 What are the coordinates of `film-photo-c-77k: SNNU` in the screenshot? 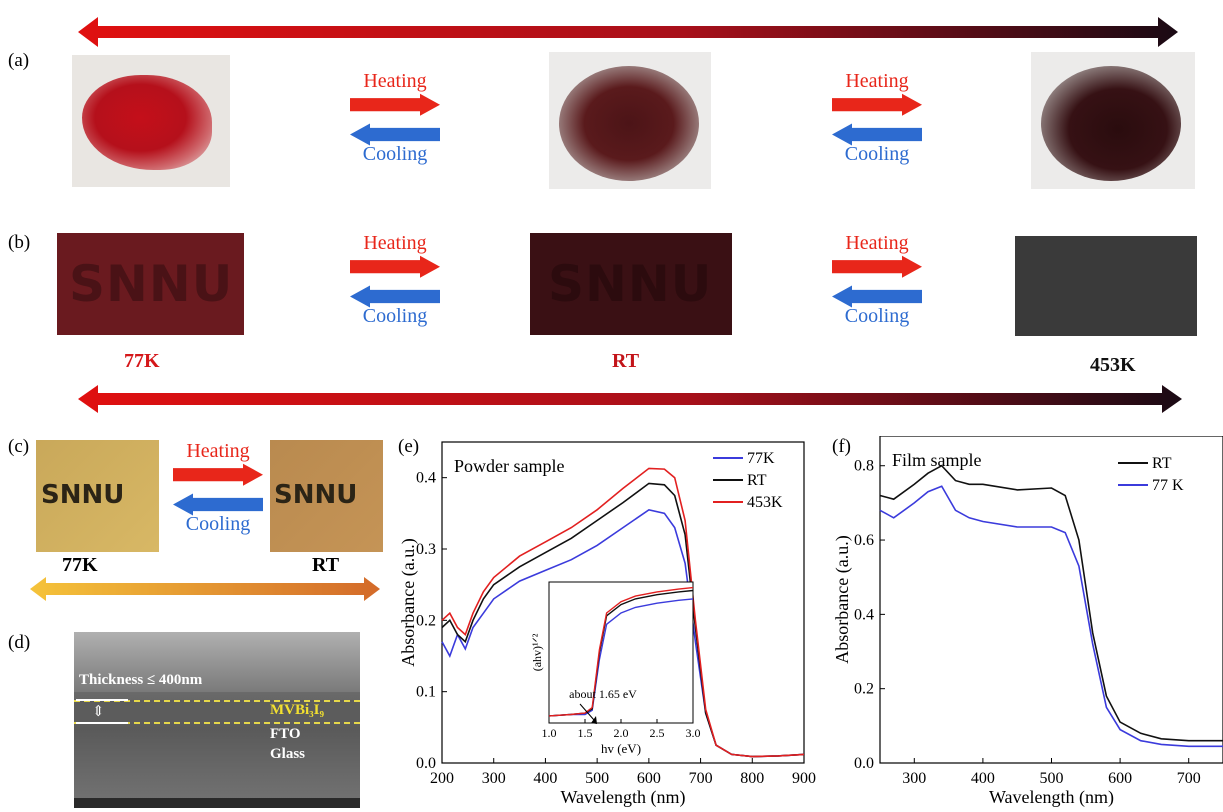 It's located at (97, 496).